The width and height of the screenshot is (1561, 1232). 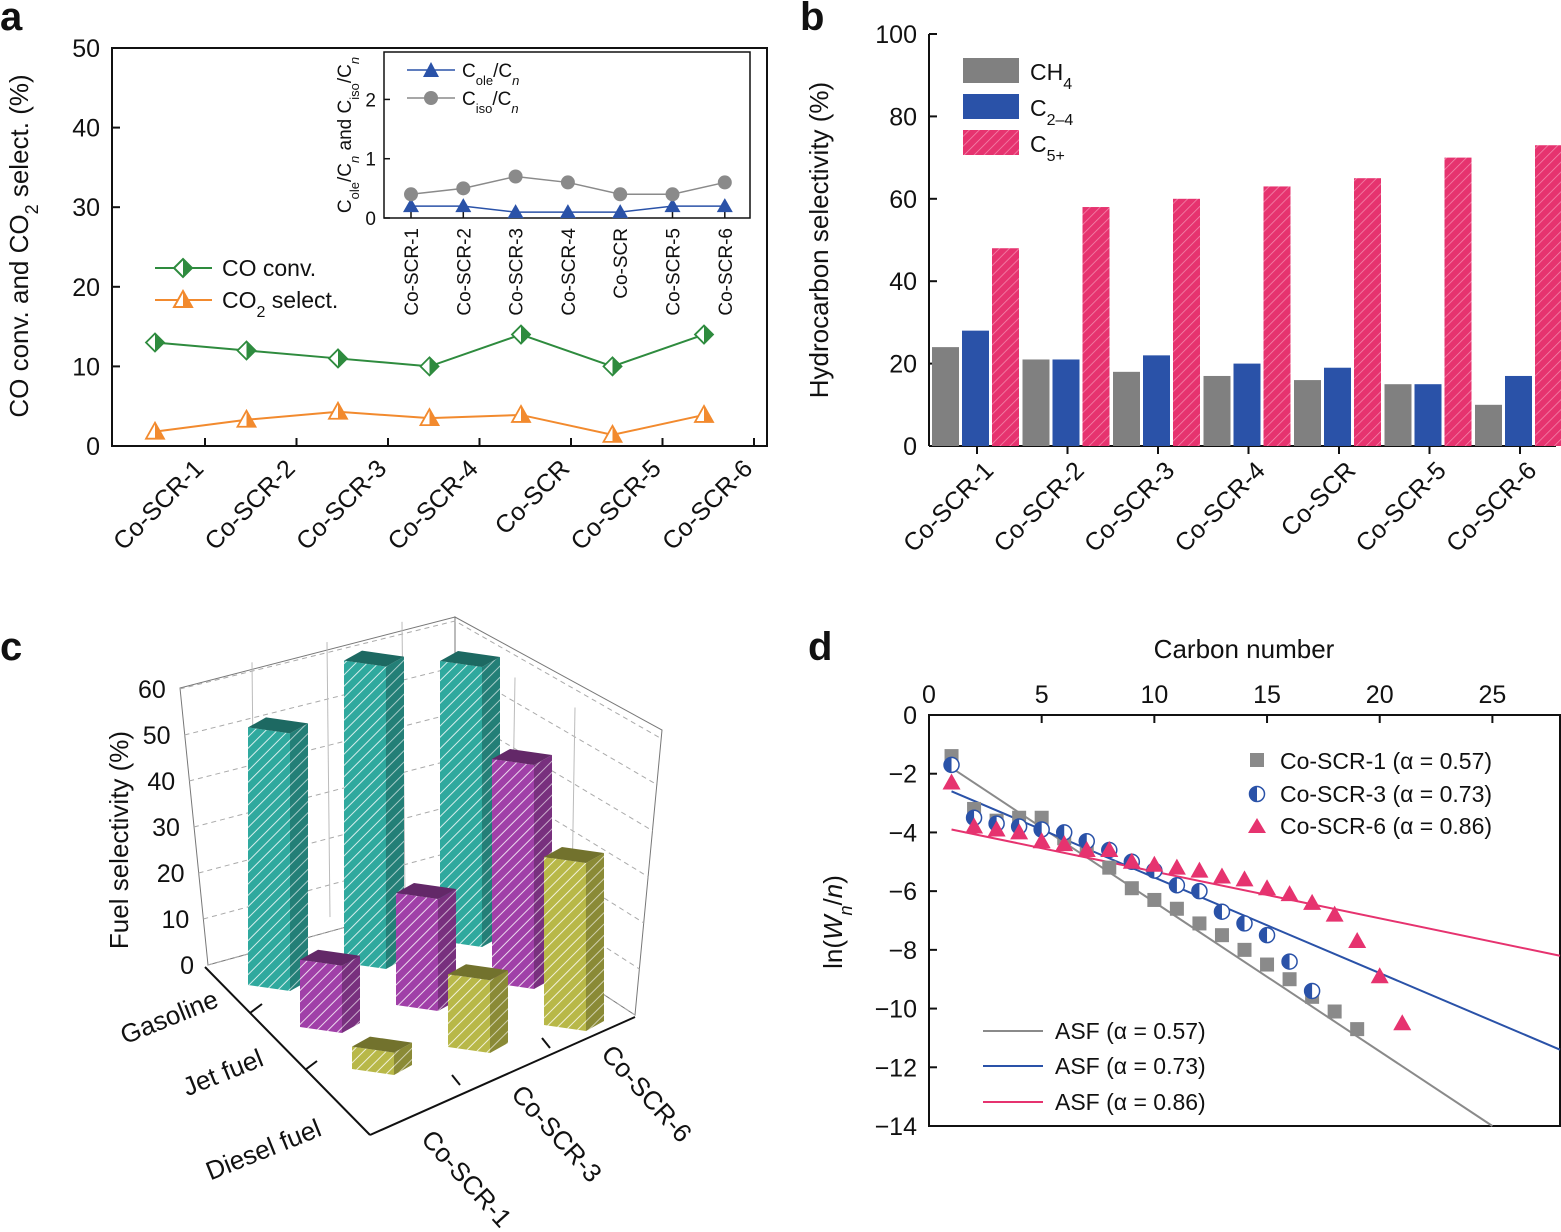 What do you see at coordinates (370, 100) in the screenshot?
I see `inset-y-tick-label: 2` at bounding box center [370, 100].